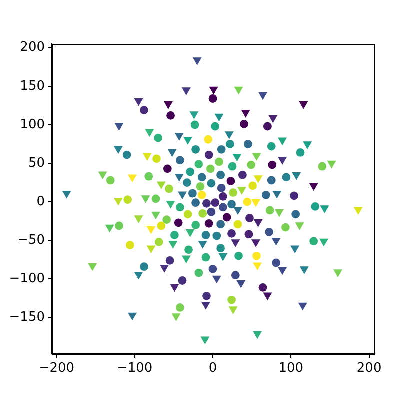 The width and height of the screenshot is (415, 398). Describe the element at coordinates (32, 48) in the screenshot. I see `y-tick-label: 200` at that location.